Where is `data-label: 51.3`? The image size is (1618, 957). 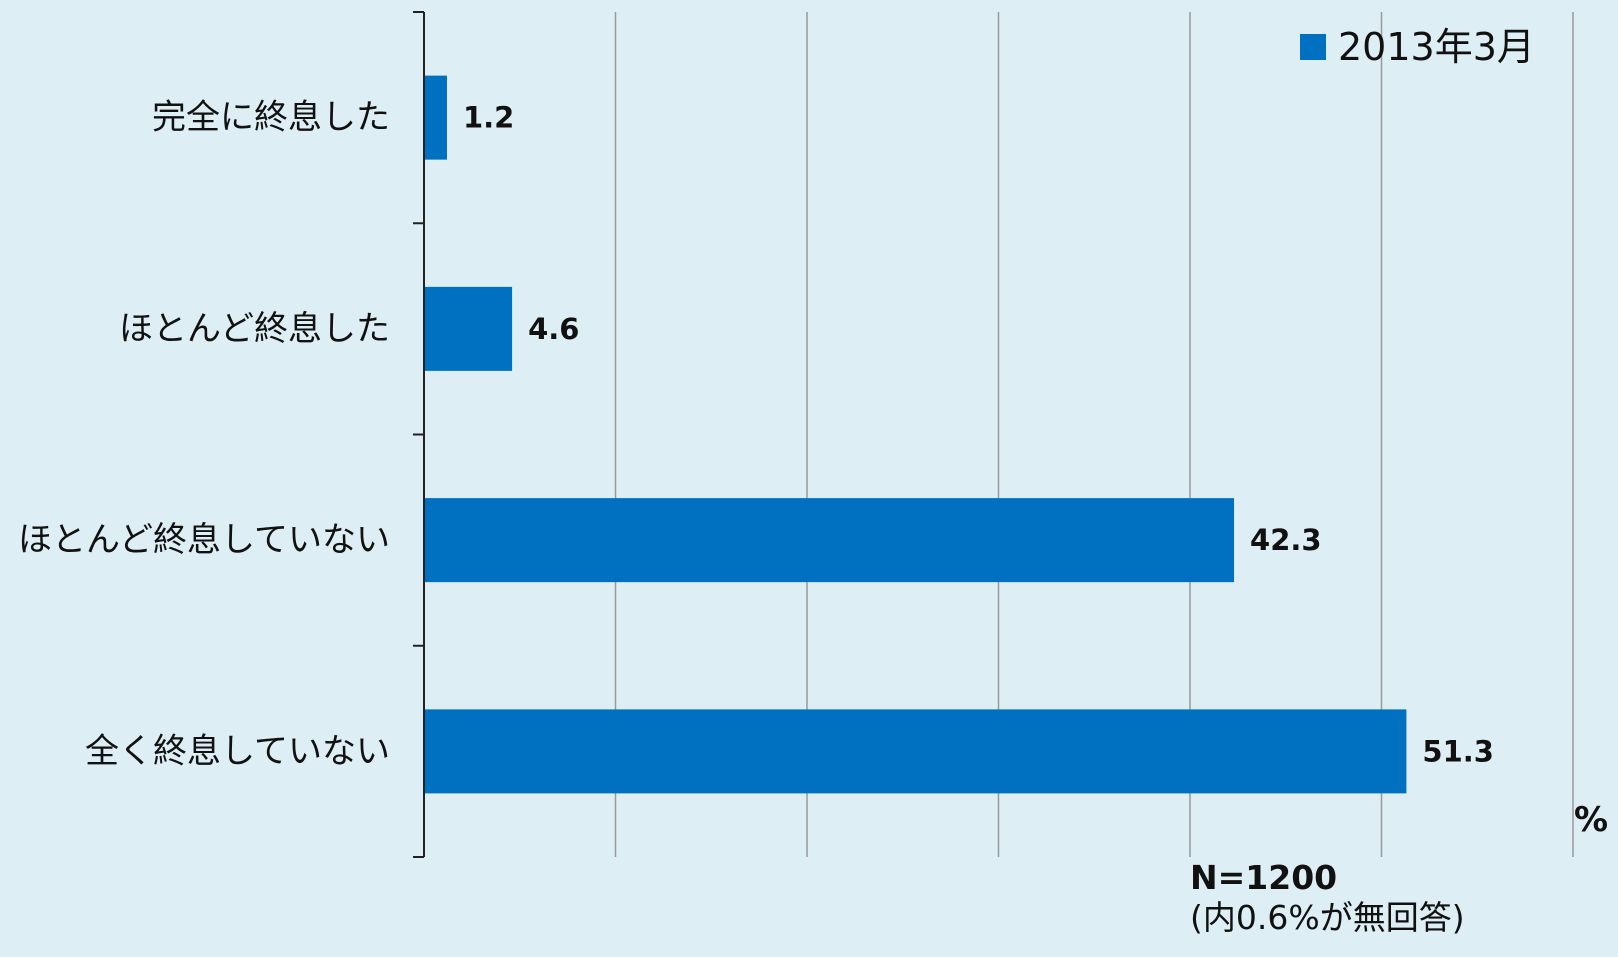
data-label: 51.3 is located at coordinates (1458, 751).